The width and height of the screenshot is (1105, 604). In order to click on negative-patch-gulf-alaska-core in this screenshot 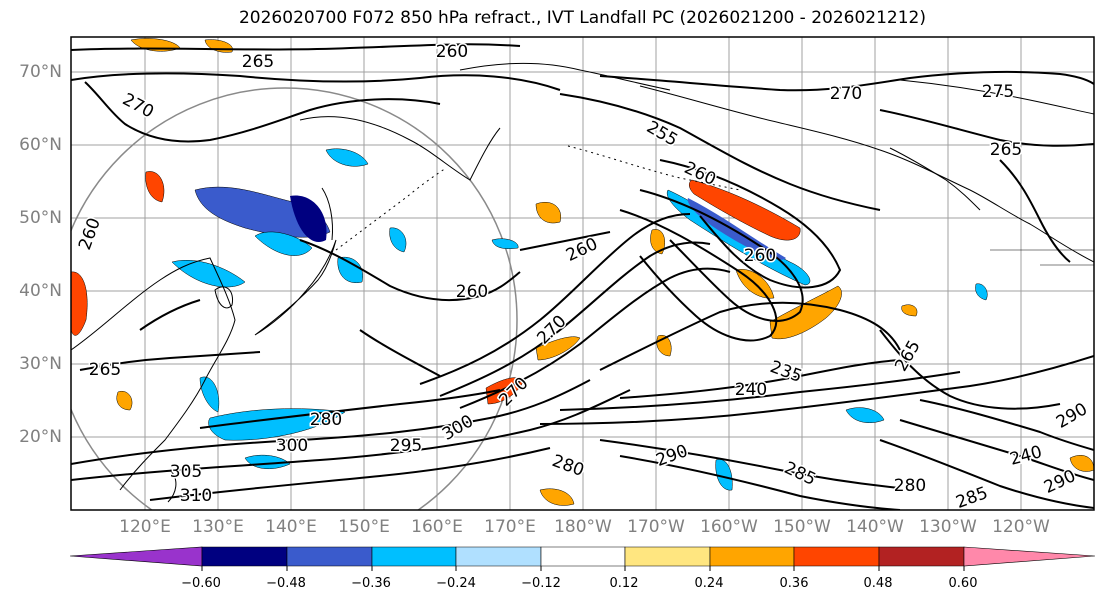, I will do `click(736, 229)`.